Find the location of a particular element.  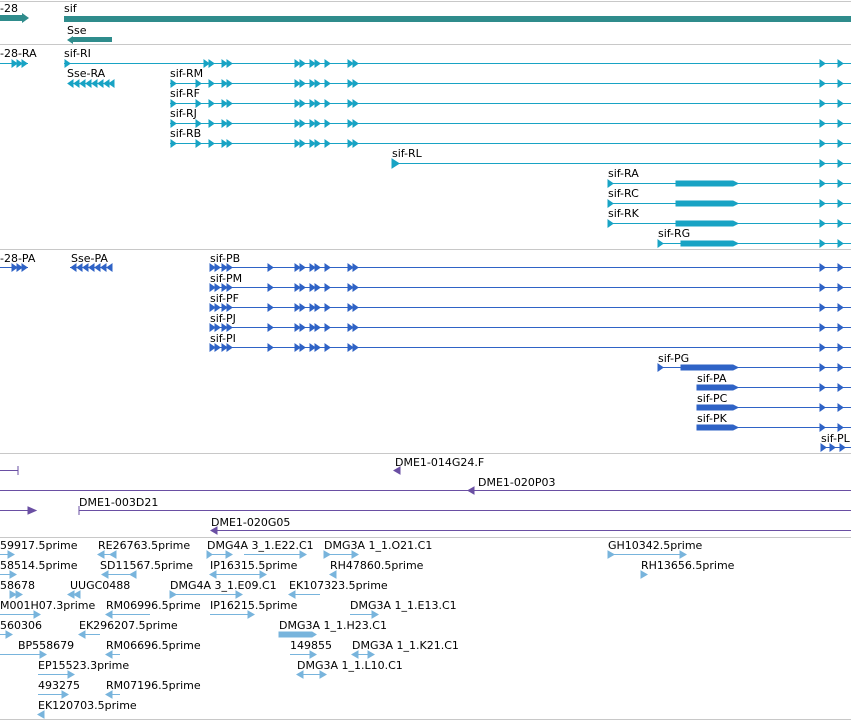

feature-label: RH13656.5prime is located at coordinates (688, 565).